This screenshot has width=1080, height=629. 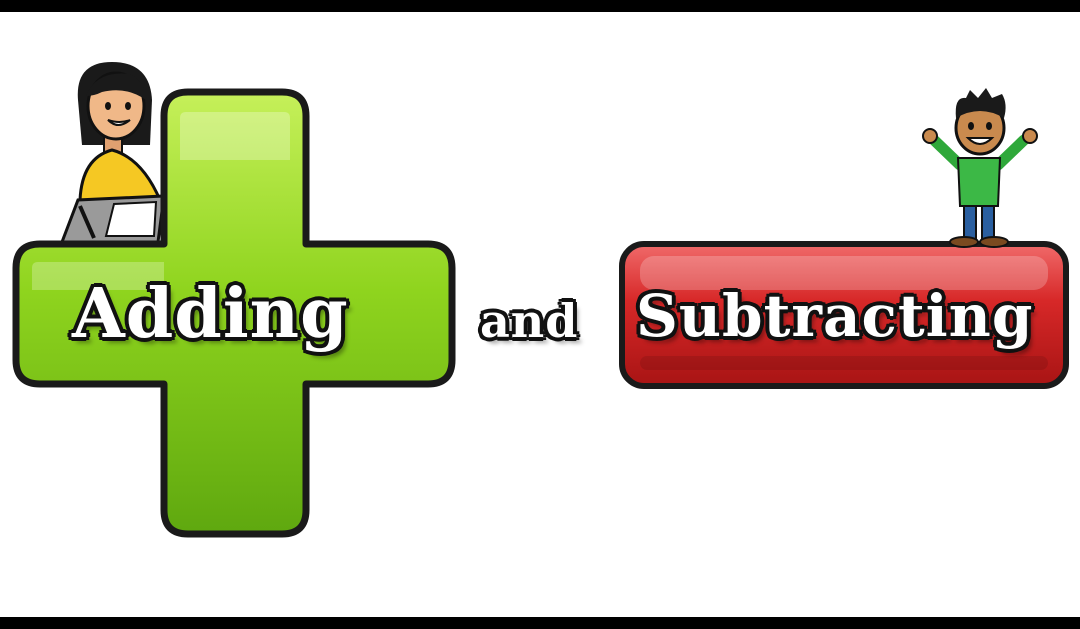 I want to click on letterbox-top, so click(x=540, y=6).